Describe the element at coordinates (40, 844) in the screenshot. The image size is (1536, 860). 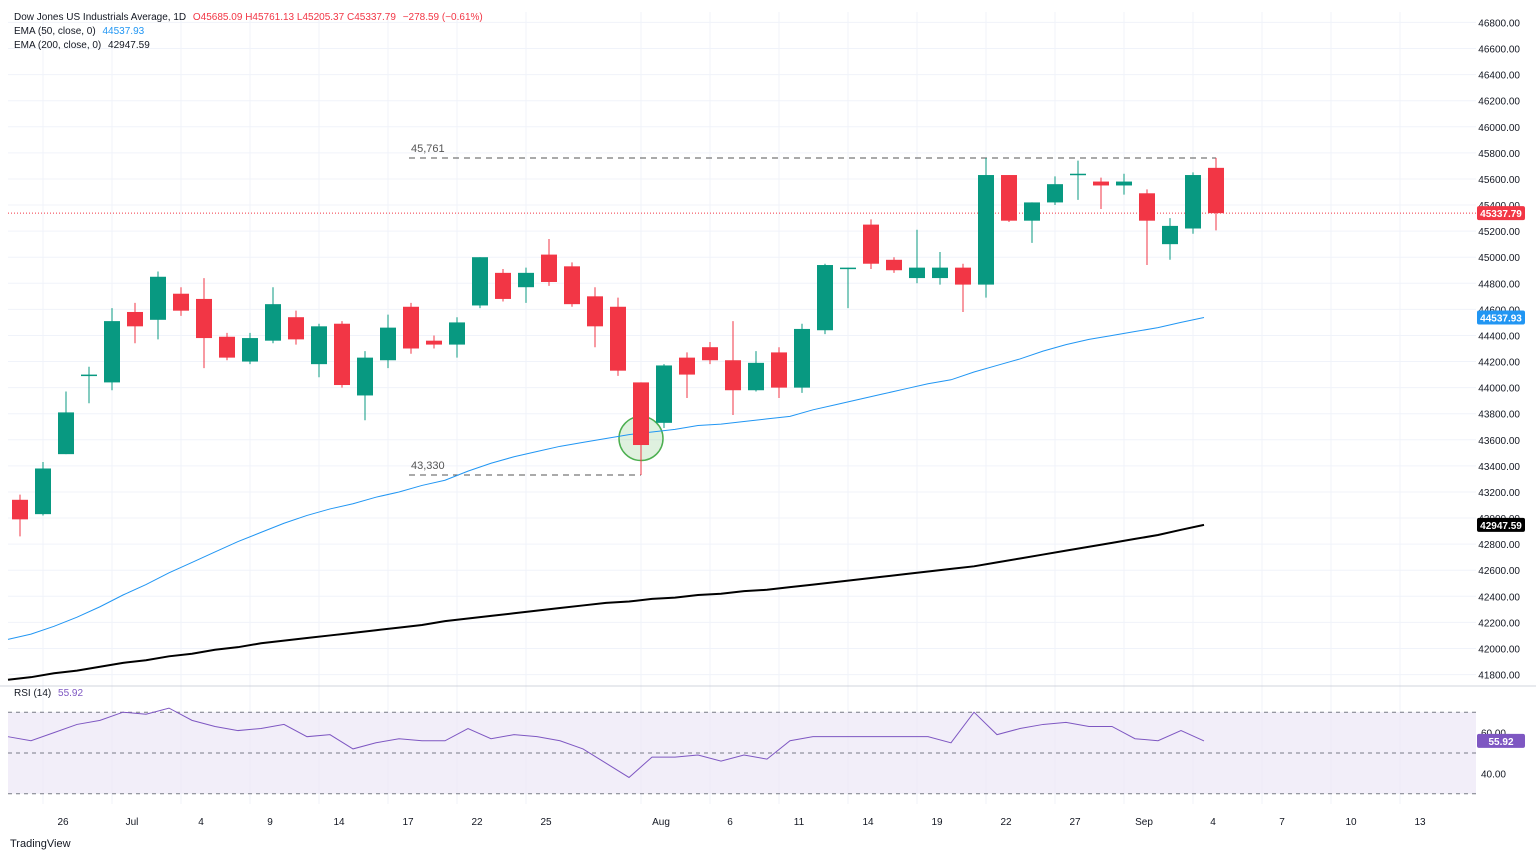
I see `tradingview-logo: TradingView` at that location.